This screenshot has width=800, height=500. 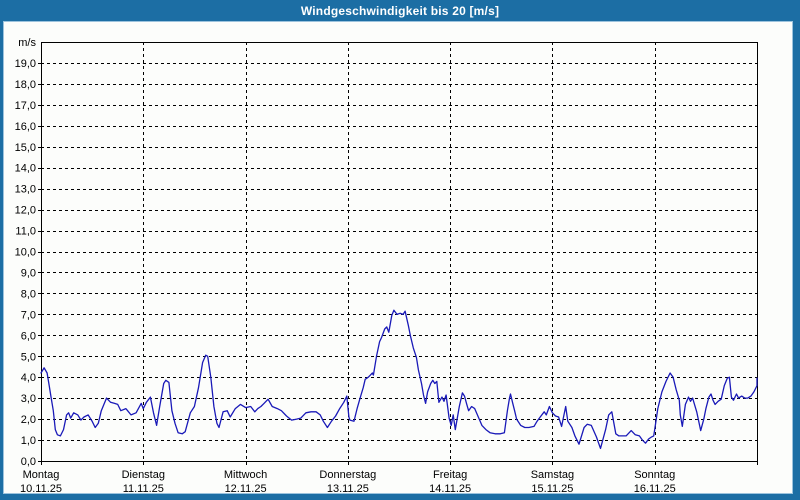 I want to click on svg-text: m/s, so click(x=27, y=43).